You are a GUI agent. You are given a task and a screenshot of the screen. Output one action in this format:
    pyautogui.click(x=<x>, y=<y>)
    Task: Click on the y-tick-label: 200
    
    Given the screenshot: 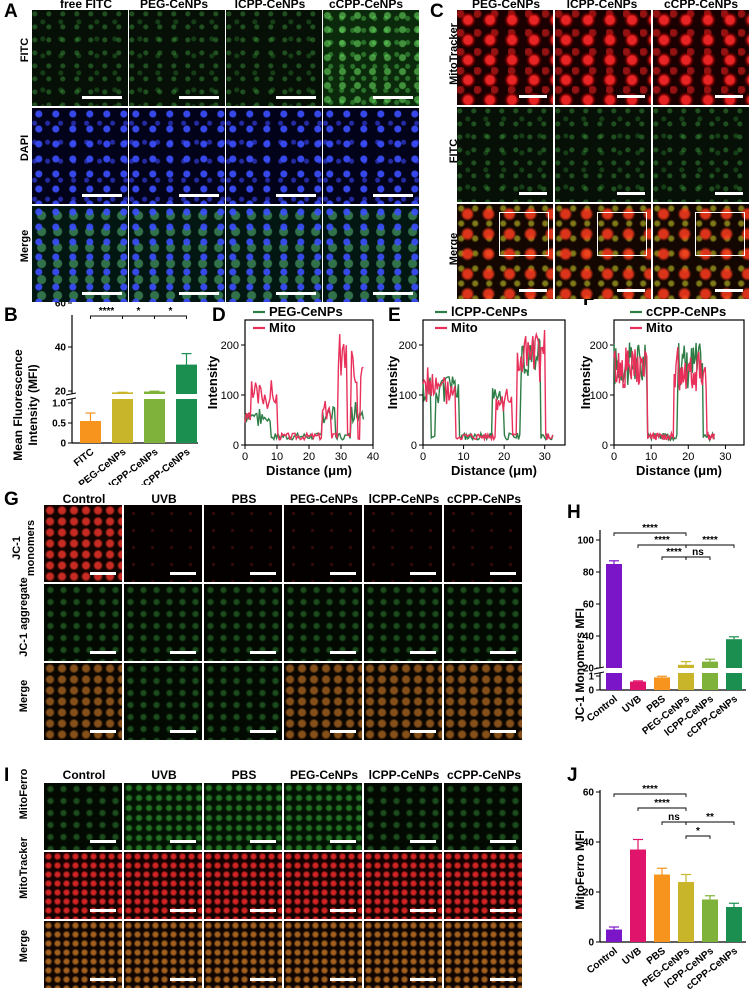 What is the action you would take?
    pyautogui.click(x=408, y=346)
    